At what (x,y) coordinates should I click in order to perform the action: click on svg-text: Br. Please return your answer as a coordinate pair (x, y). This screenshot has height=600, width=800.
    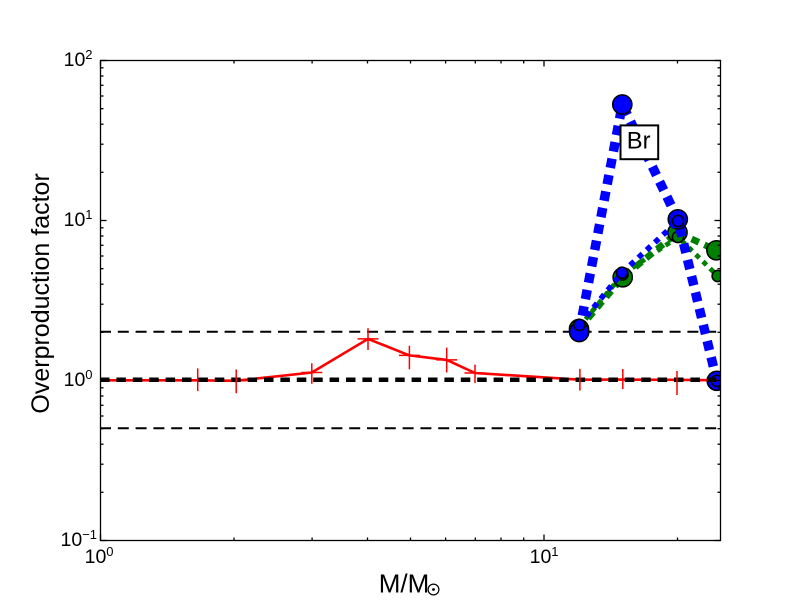
    Looking at the image, I should click on (639, 141).